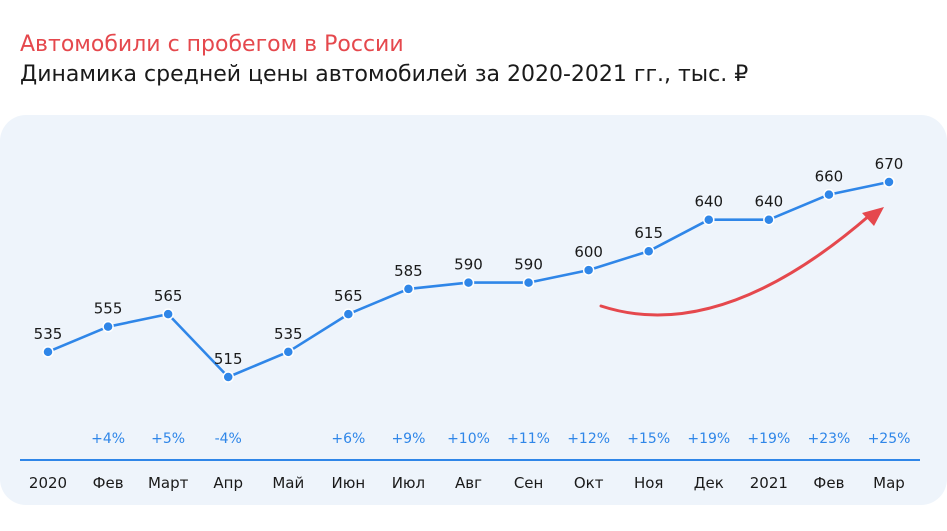  What do you see at coordinates (288, 483) in the screenshot?
I see `x-tick-label: Май` at bounding box center [288, 483].